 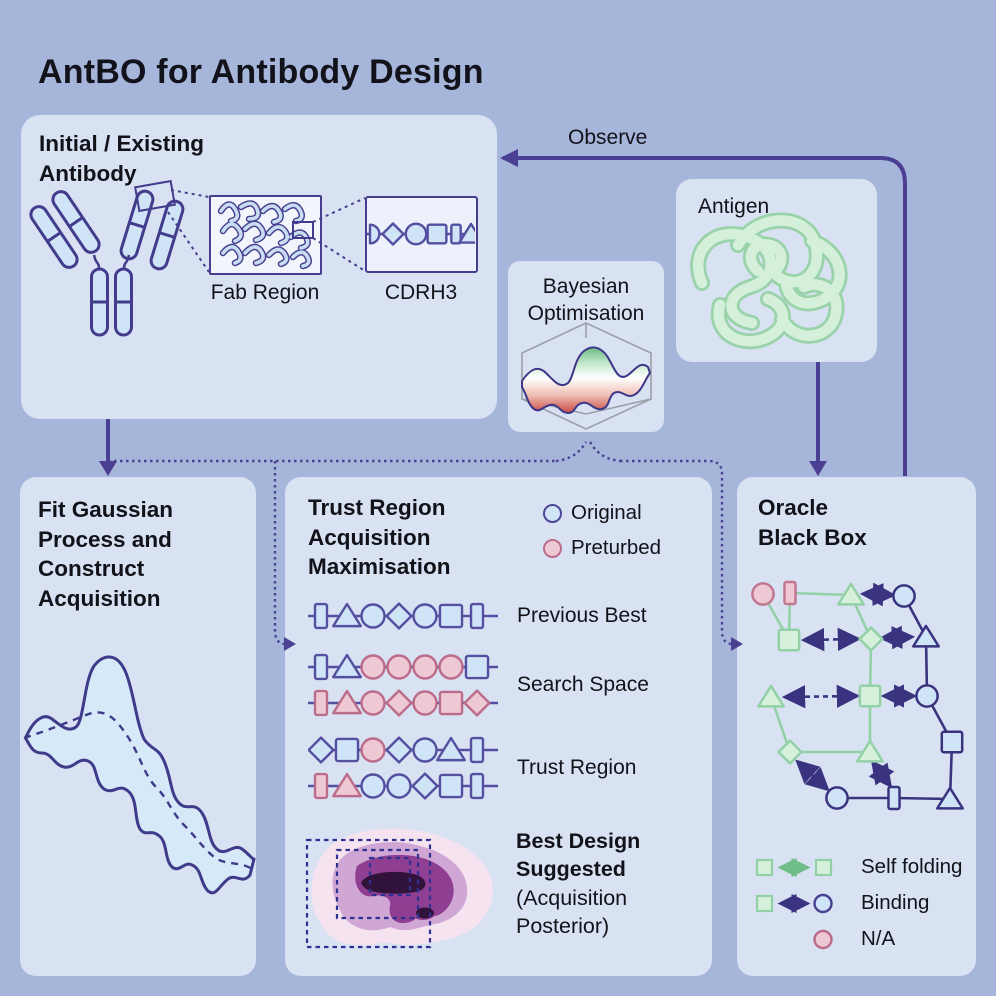 What do you see at coordinates (108, 447) in the screenshot?
I see `antibody-to-gp-arrow` at bounding box center [108, 447].